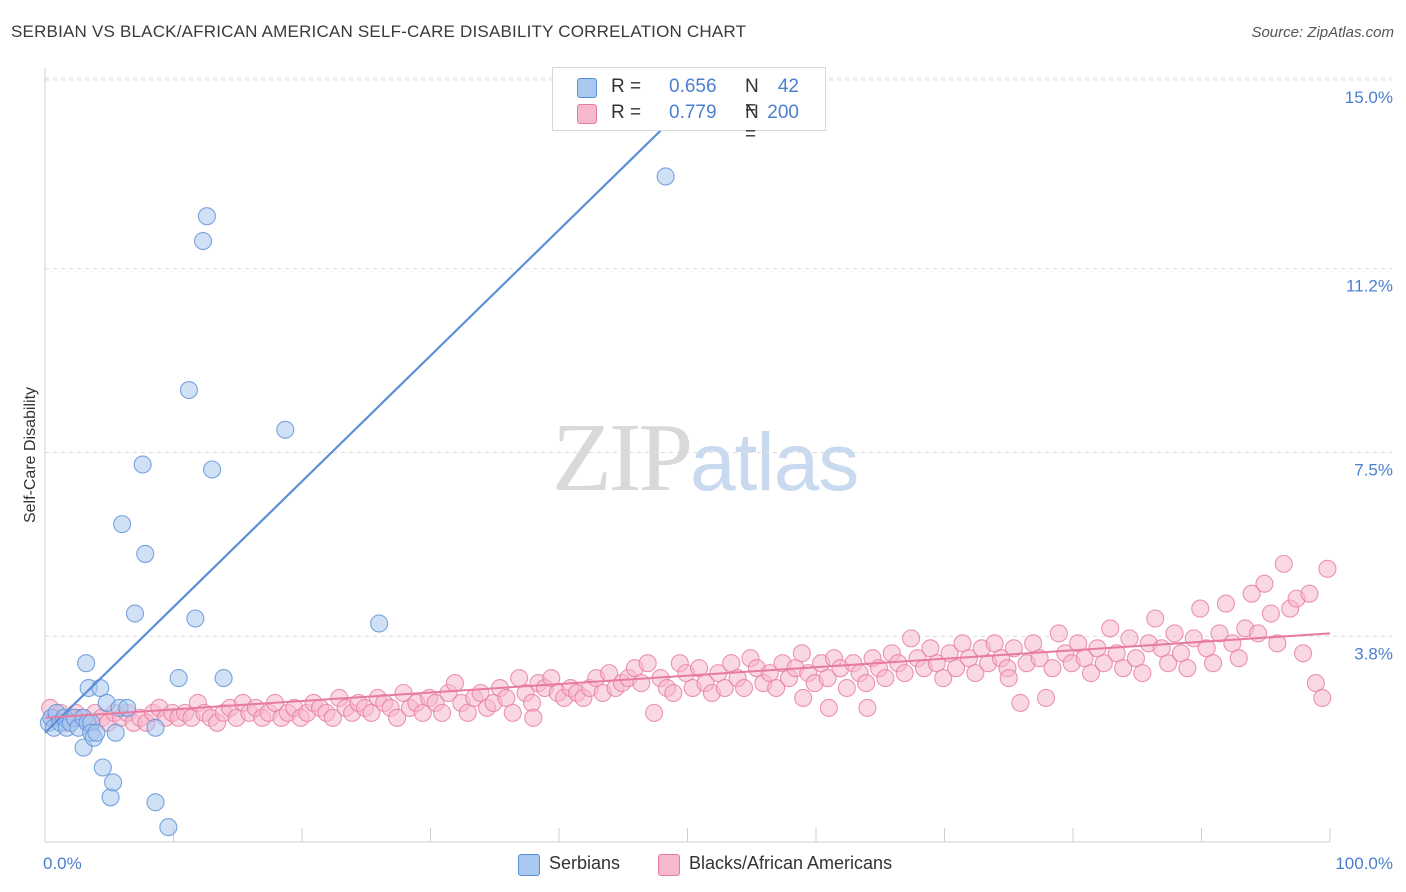 The image size is (1406, 892). What do you see at coordinates (689, 106) in the screenshot?
I see `correlation-legend: R = 0.656 N = 42 R = 0.779 N = 200` at bounding box center [689, 106].